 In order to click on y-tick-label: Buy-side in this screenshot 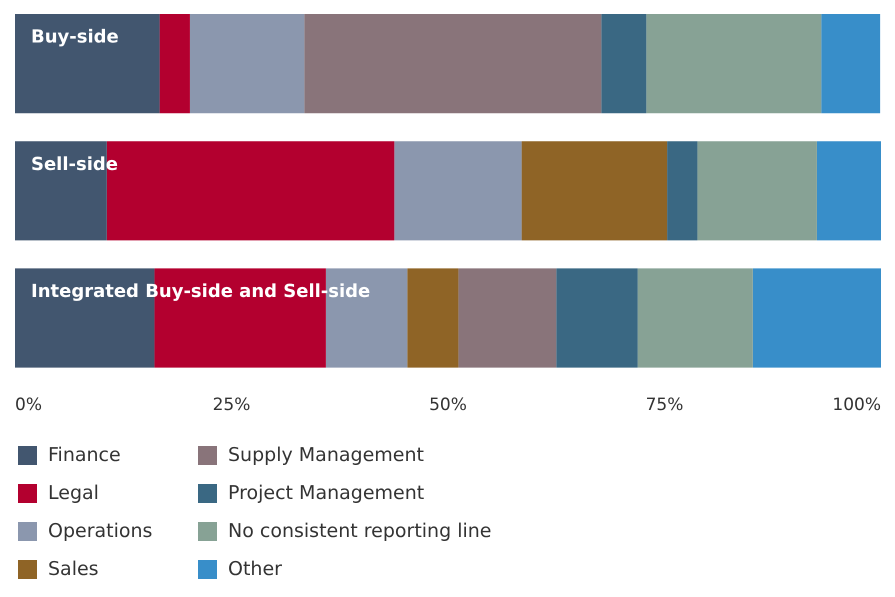, I will do `click(75, 37)`.